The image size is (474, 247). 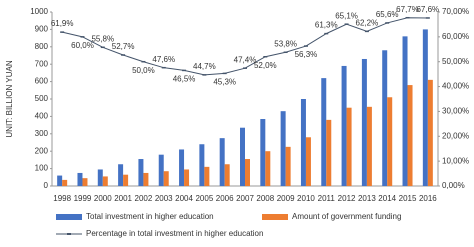 I want to click on data-label: 50,0%, so click(x=143, y=70).